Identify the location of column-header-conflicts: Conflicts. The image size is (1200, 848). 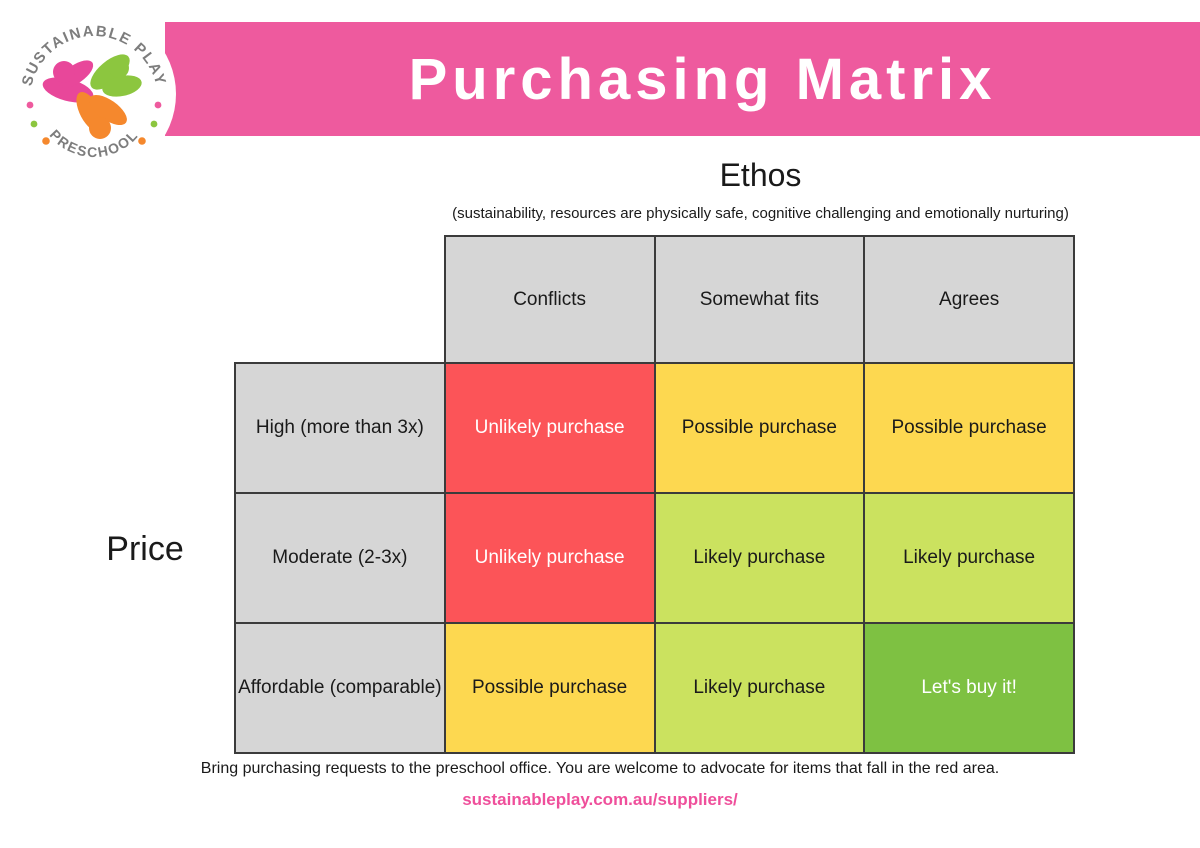
(549, 299).